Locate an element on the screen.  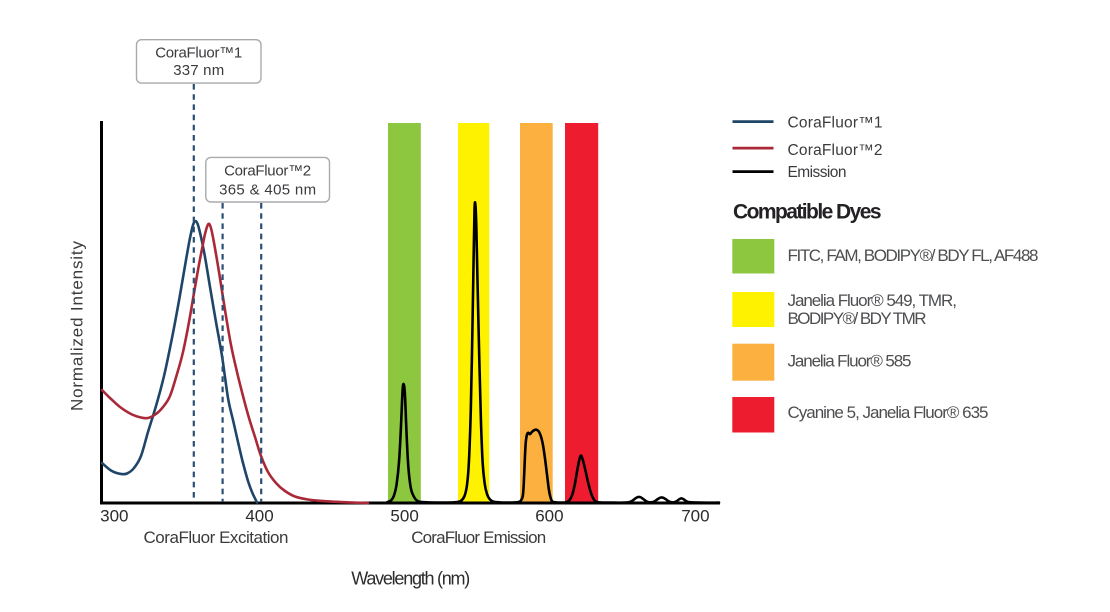
svg-text: 400 is located at coordinates (259, 515).